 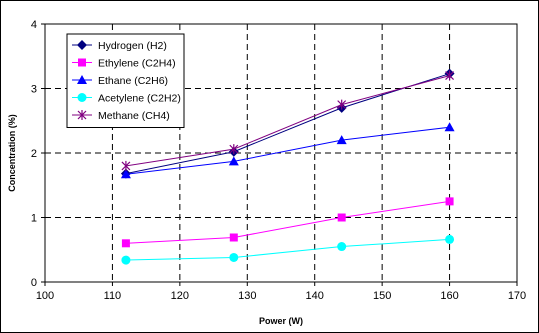 What do you see at coordinates (34, 219) in the screenshot?
I see `y-tick-label: 1` at bounding box center [34, 219].